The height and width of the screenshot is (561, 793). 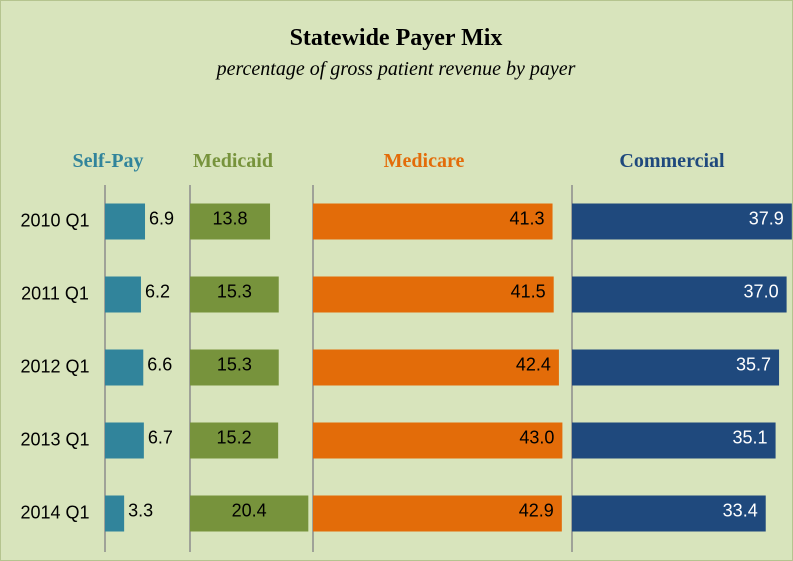 I want to click on data-label: 35.1, so click(x=750, y=437).